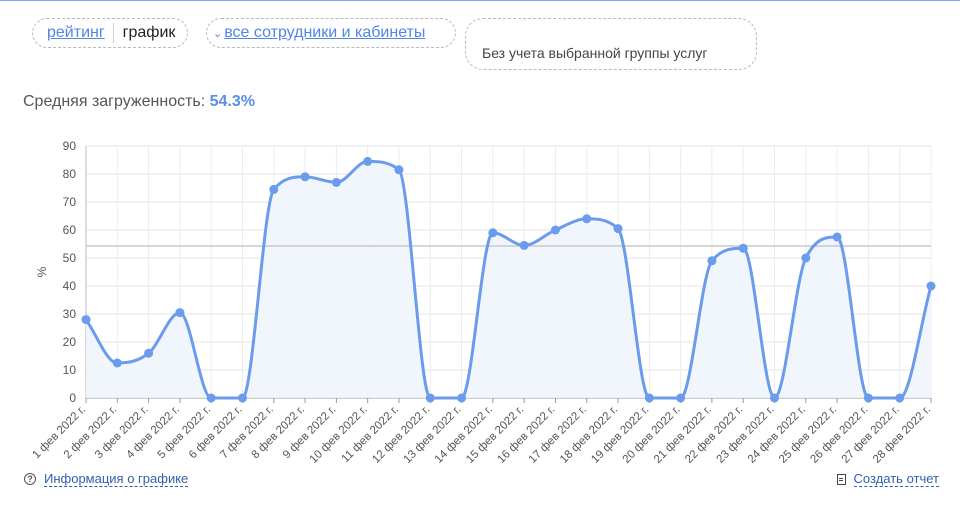 The width and height of the screenshot is (960, 513). What do you see at coordinates (841, 479) in the screenshot?
I see `document-icon` at bounding box center [841, 479].